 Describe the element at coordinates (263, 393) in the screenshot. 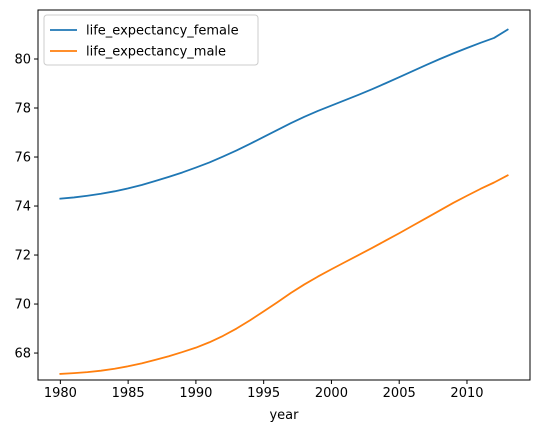

I see `x-tick-label: 1995` at that location.